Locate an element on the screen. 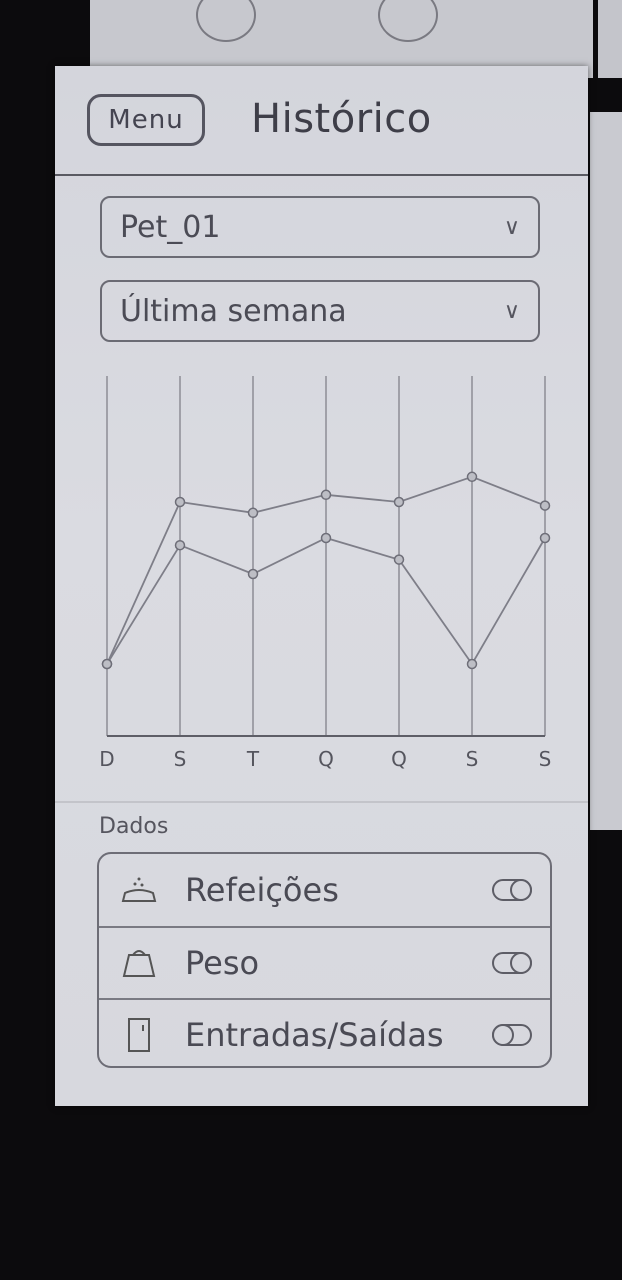  pet-select-value: Pet_01 is located at coordinates (170, 227).